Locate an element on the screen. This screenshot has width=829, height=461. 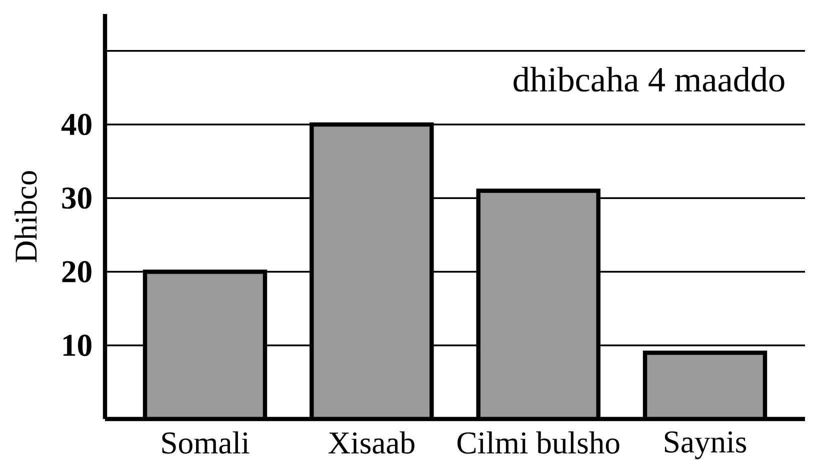
y-tick-label: 10 is located at coordinates (78, 345).